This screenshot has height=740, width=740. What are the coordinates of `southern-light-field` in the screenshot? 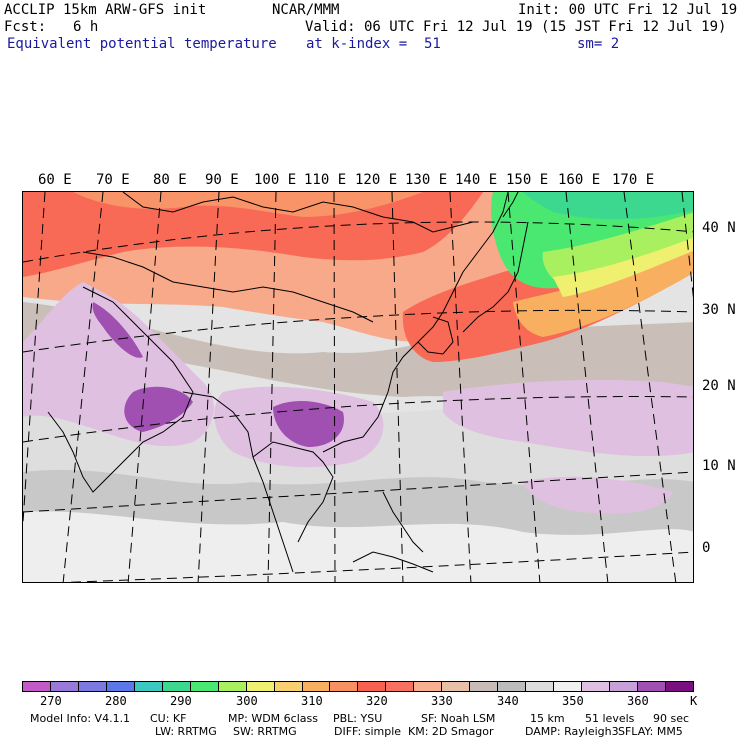 It's located at (358, 546).